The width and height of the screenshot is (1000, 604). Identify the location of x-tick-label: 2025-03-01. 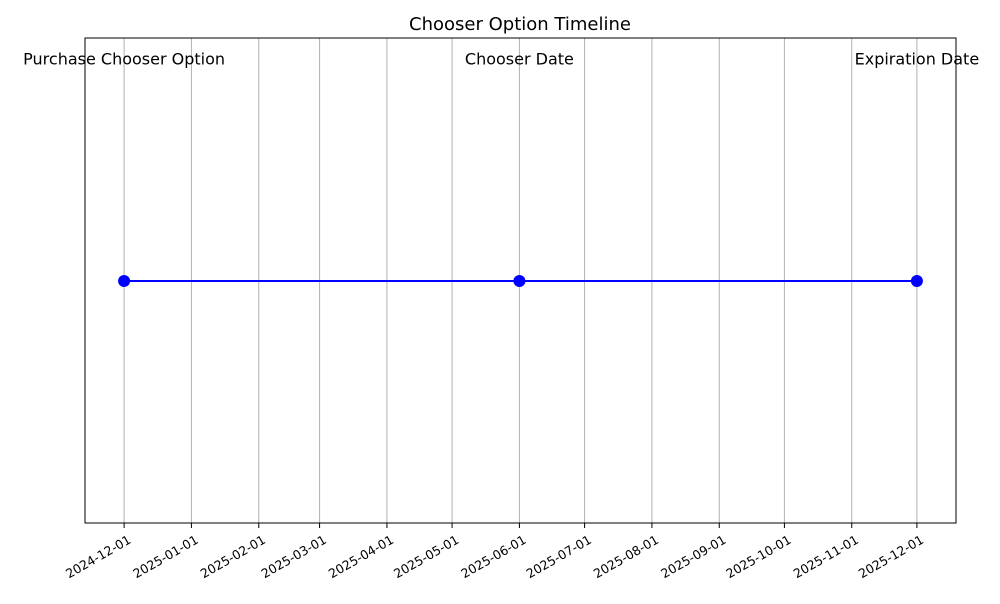
(293, 556).